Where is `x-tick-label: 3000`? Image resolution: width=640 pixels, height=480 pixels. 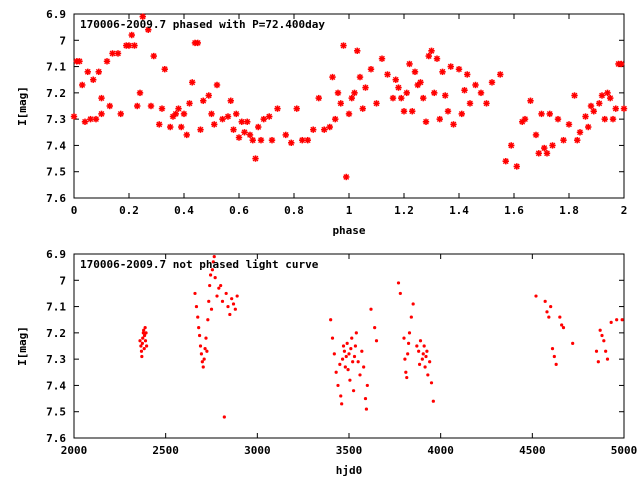 x-tick-label: 3000 is located at coordinates (257, 450).